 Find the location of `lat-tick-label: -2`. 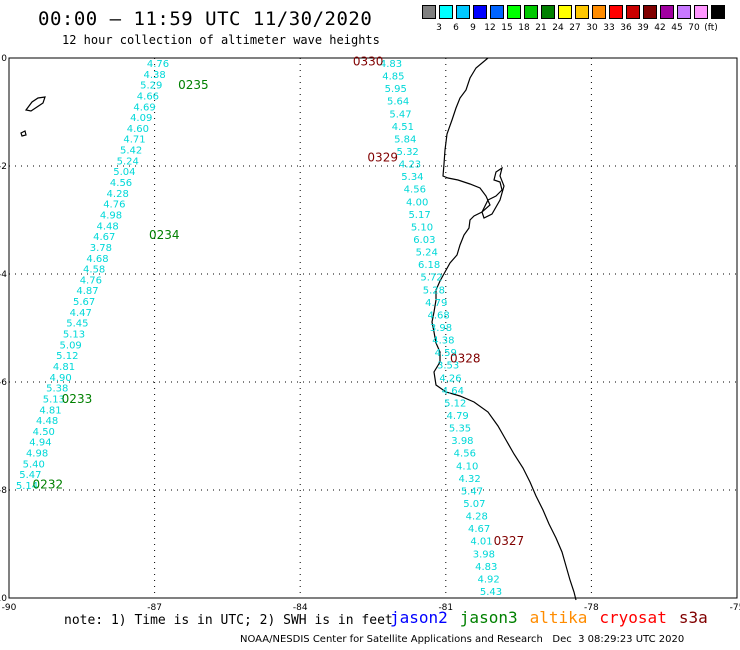

lat-tick-label: -2 is located at coordinates (3, 167).